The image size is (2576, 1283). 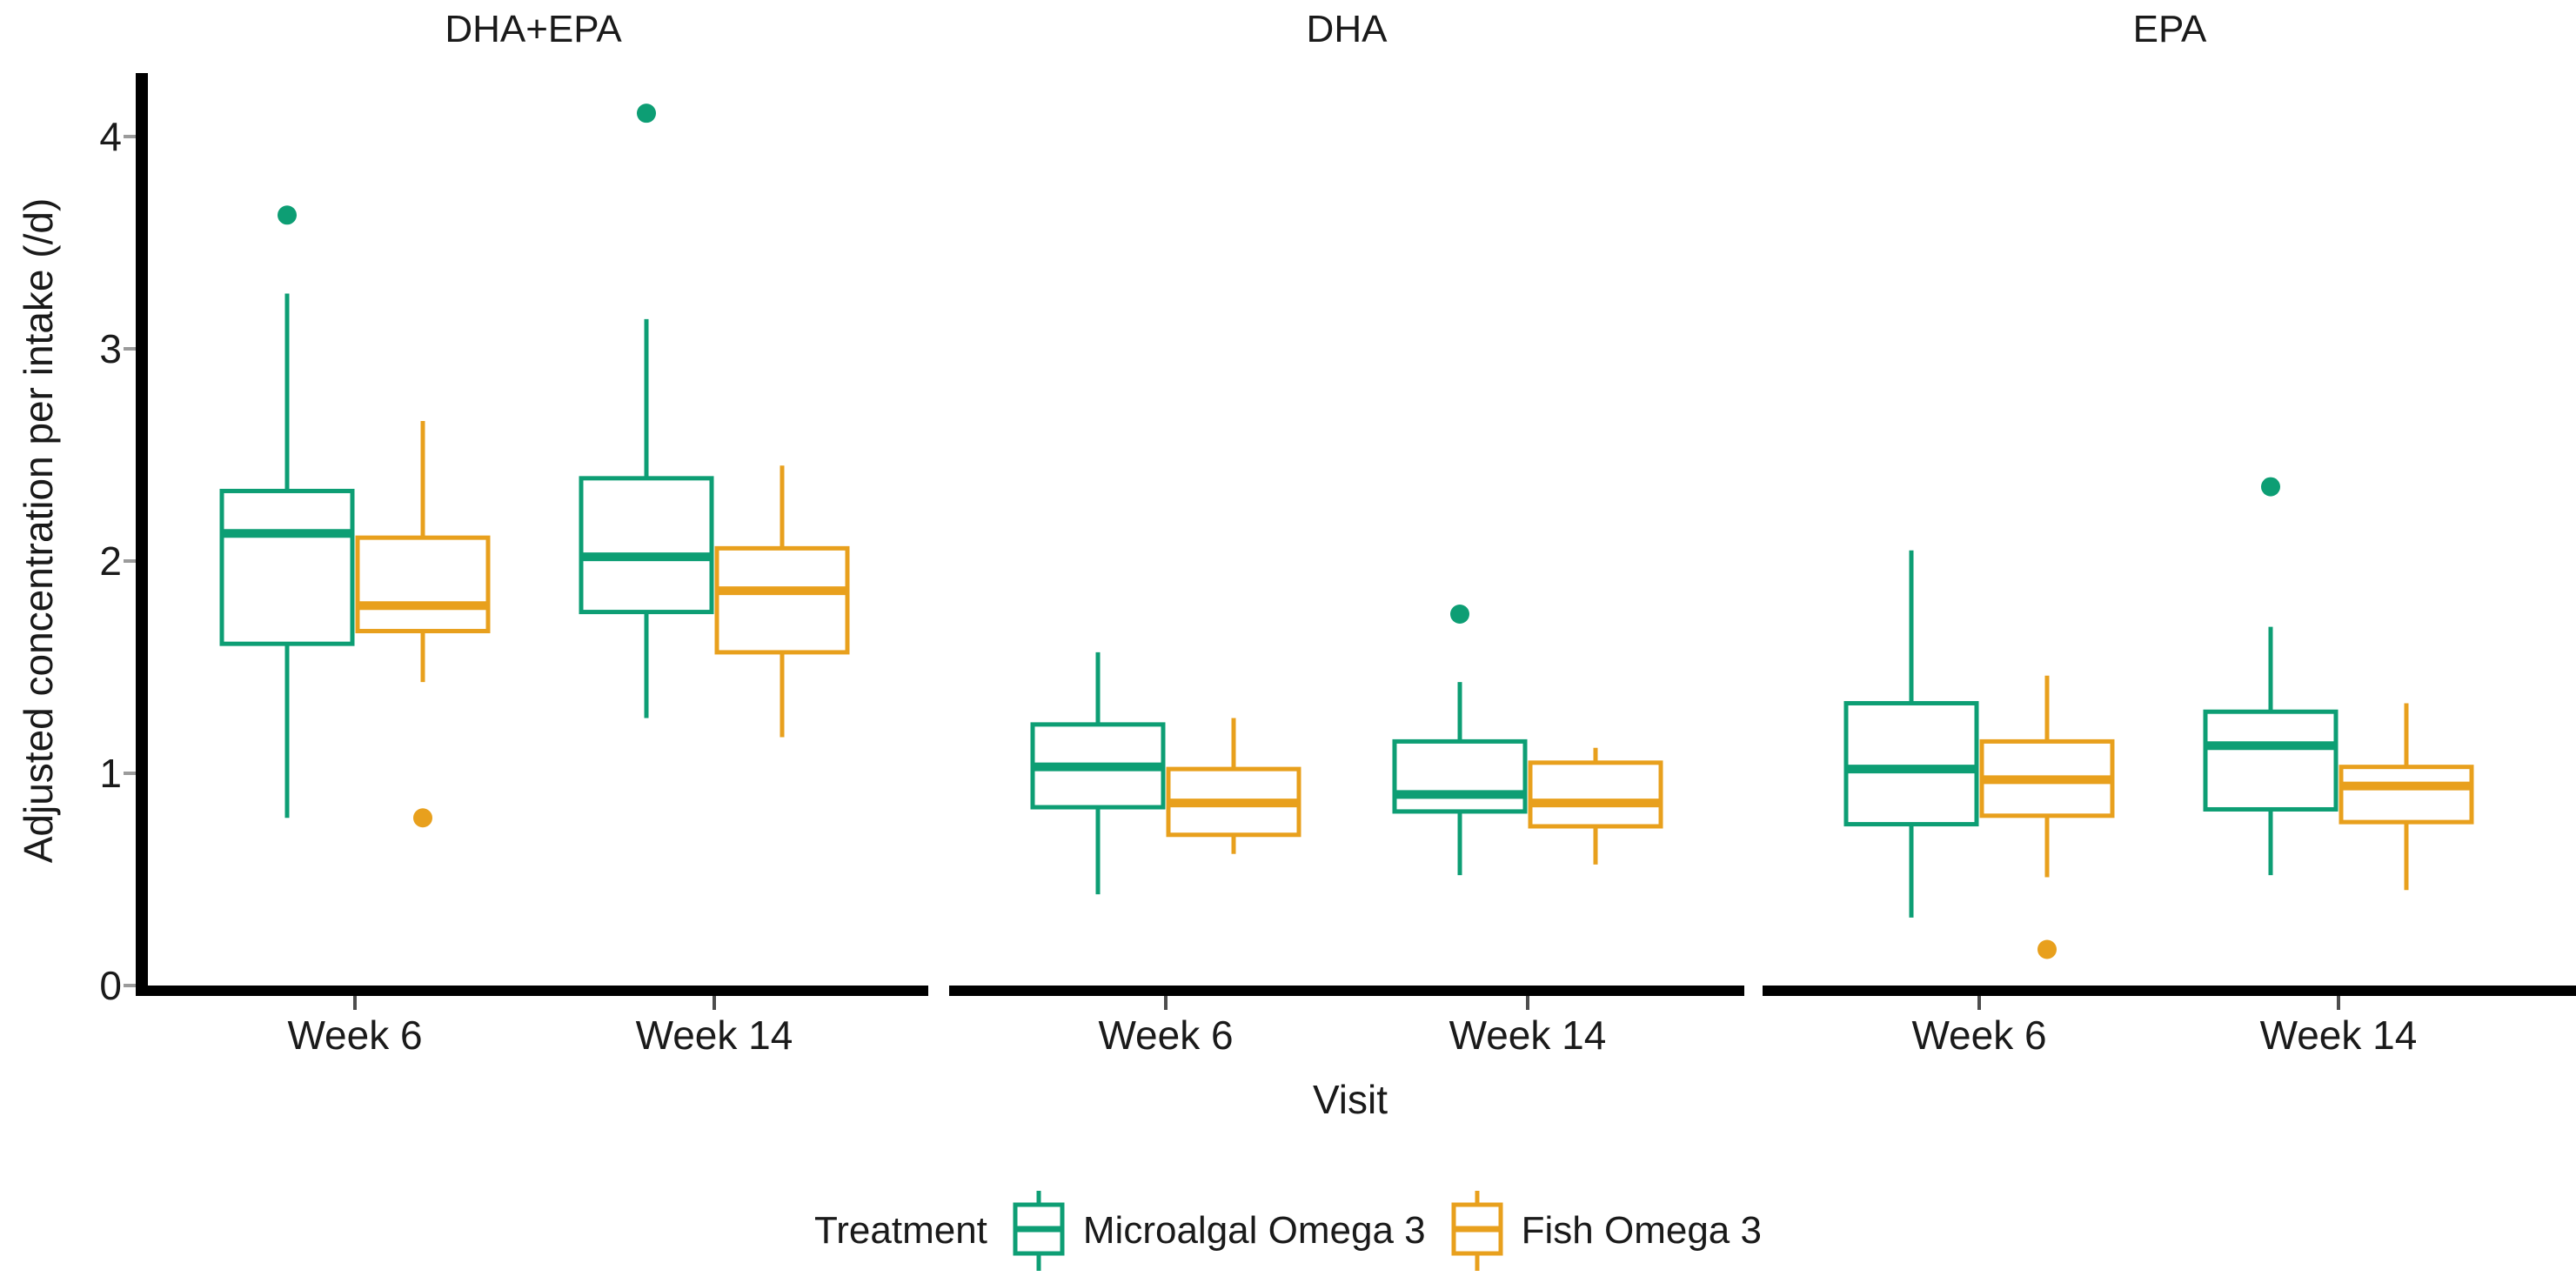 I want to click on facet-title-dha: DHA, so click(x=1347, y=29).